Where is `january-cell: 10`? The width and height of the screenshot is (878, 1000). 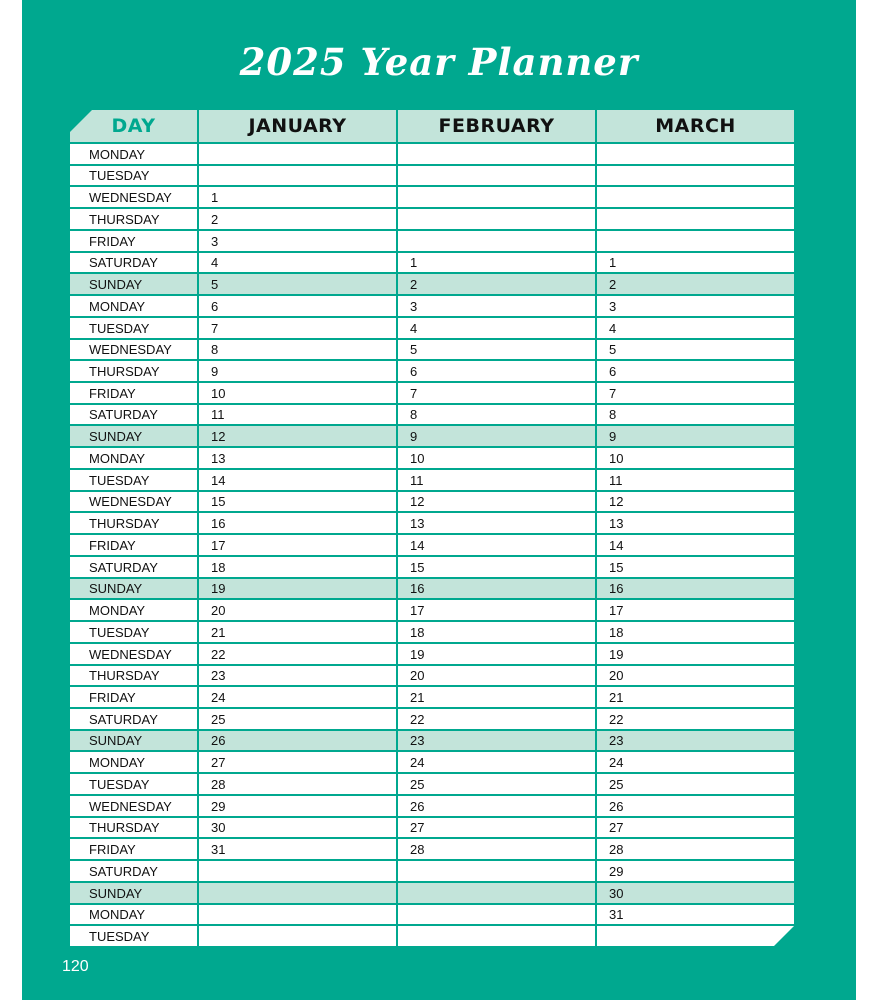
january-cell: 10 is located at coordinates (297, 393).